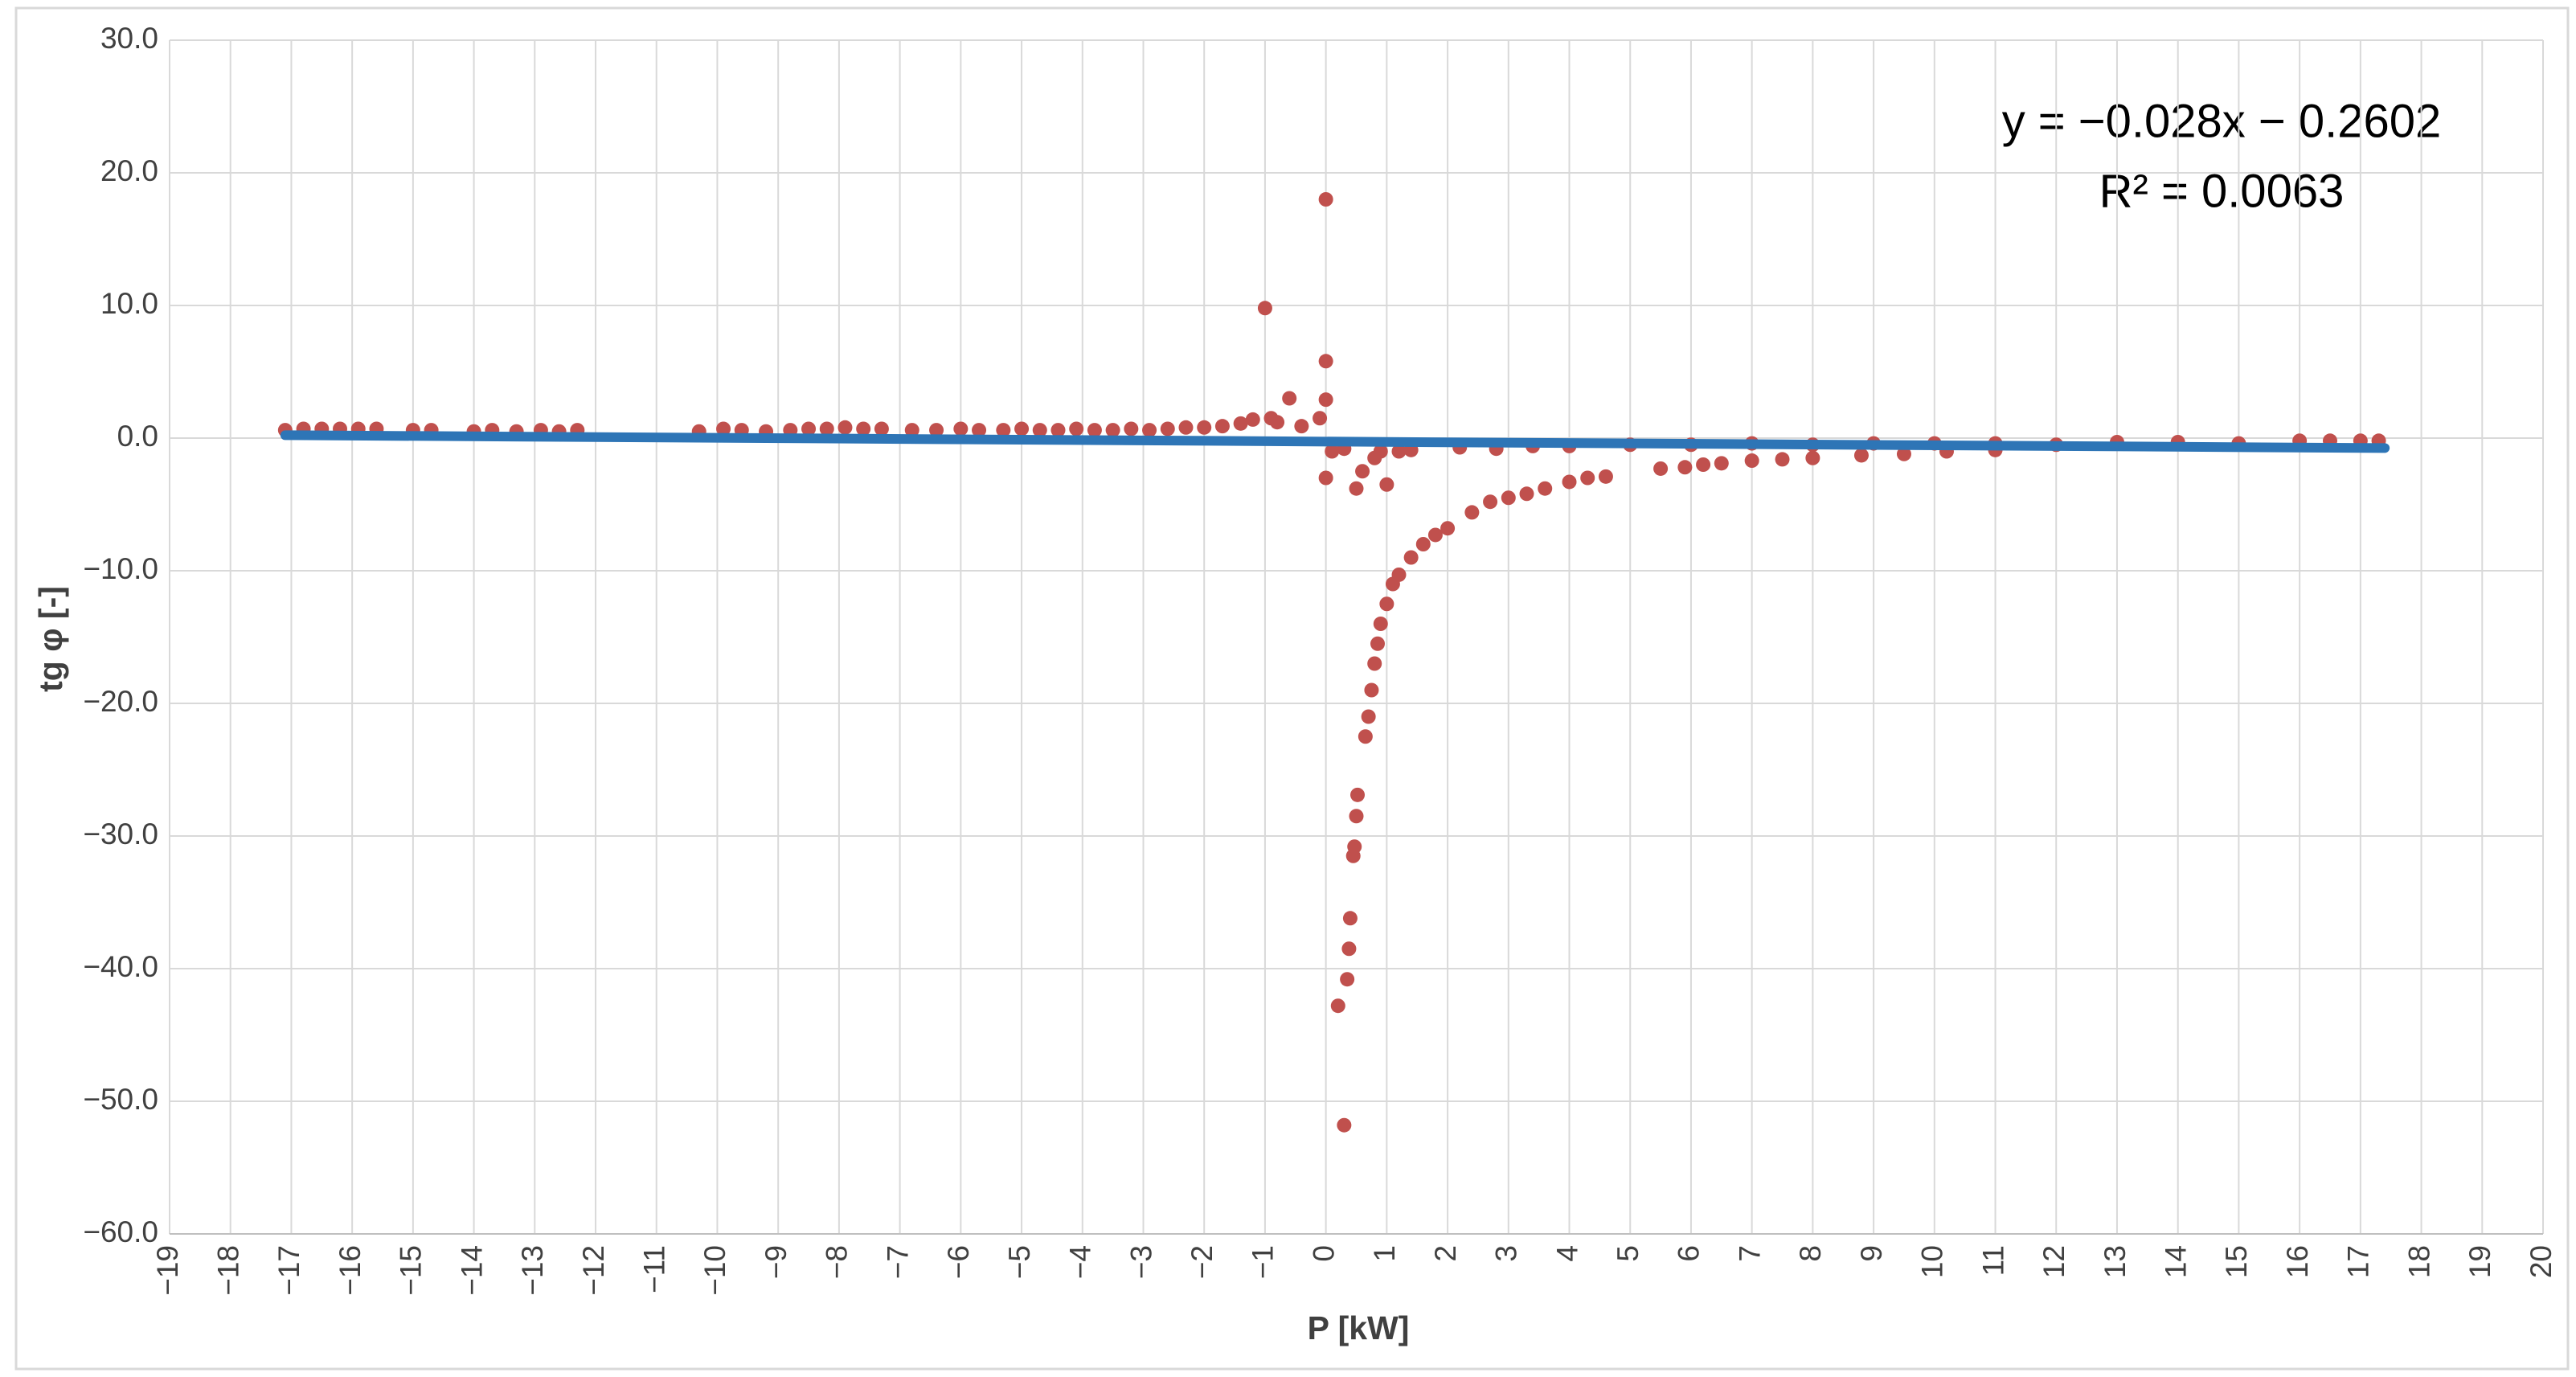 The height and width of the screenshot is (1377, 2576). I want to click on r-squared: R² = 0.0063, so click(2222, 191).